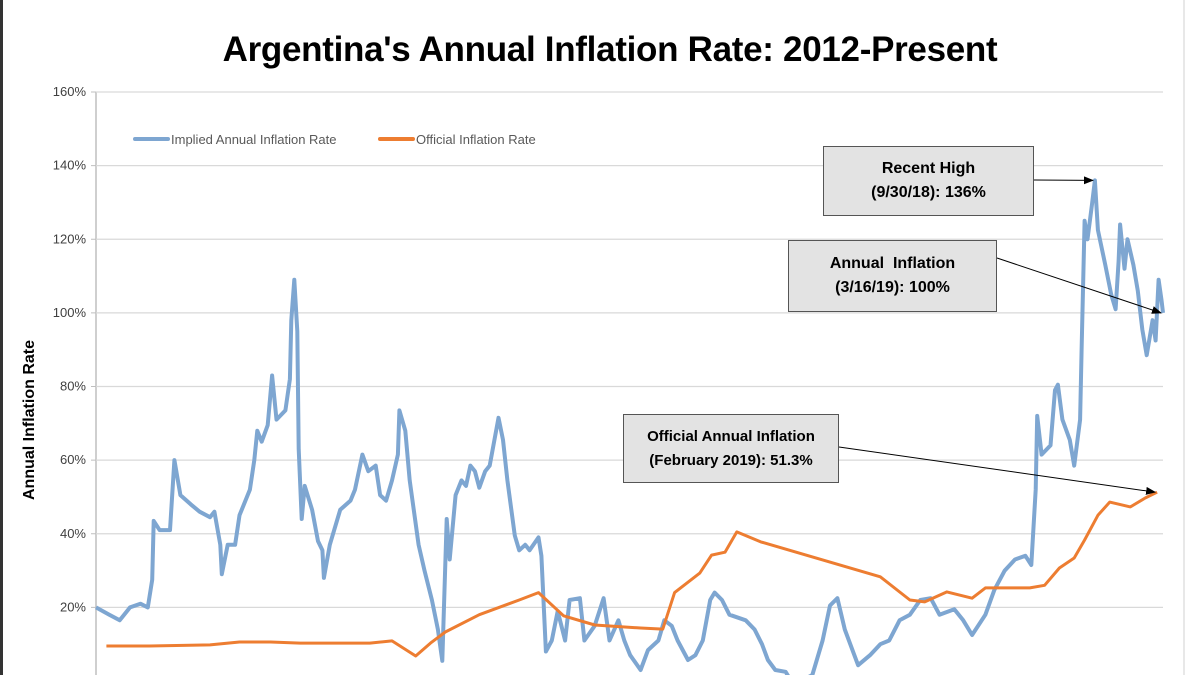  I want to click on annotation-official-inflation-line2: (February 2019): 51.3%, so click(731, 460).